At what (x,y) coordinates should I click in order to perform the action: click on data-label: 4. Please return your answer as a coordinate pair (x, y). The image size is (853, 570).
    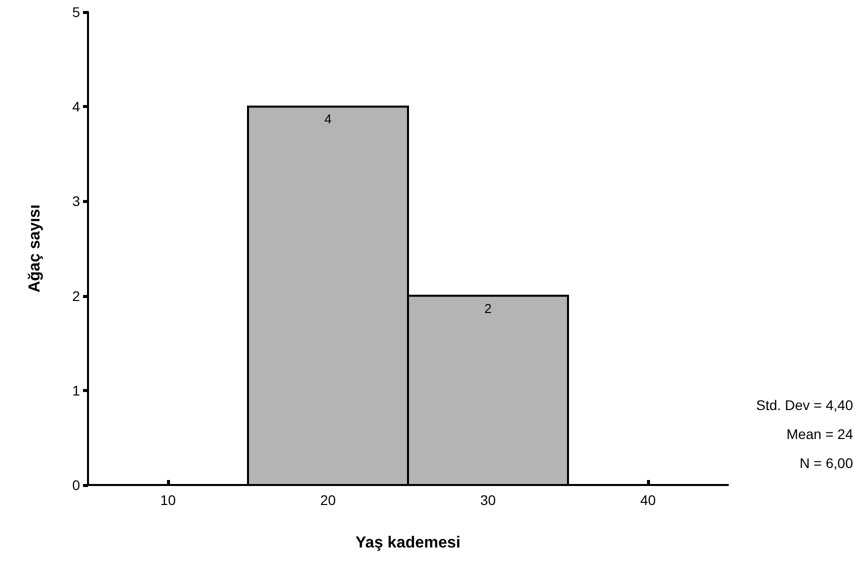
    Looking at the image, I should click on (328, 119).